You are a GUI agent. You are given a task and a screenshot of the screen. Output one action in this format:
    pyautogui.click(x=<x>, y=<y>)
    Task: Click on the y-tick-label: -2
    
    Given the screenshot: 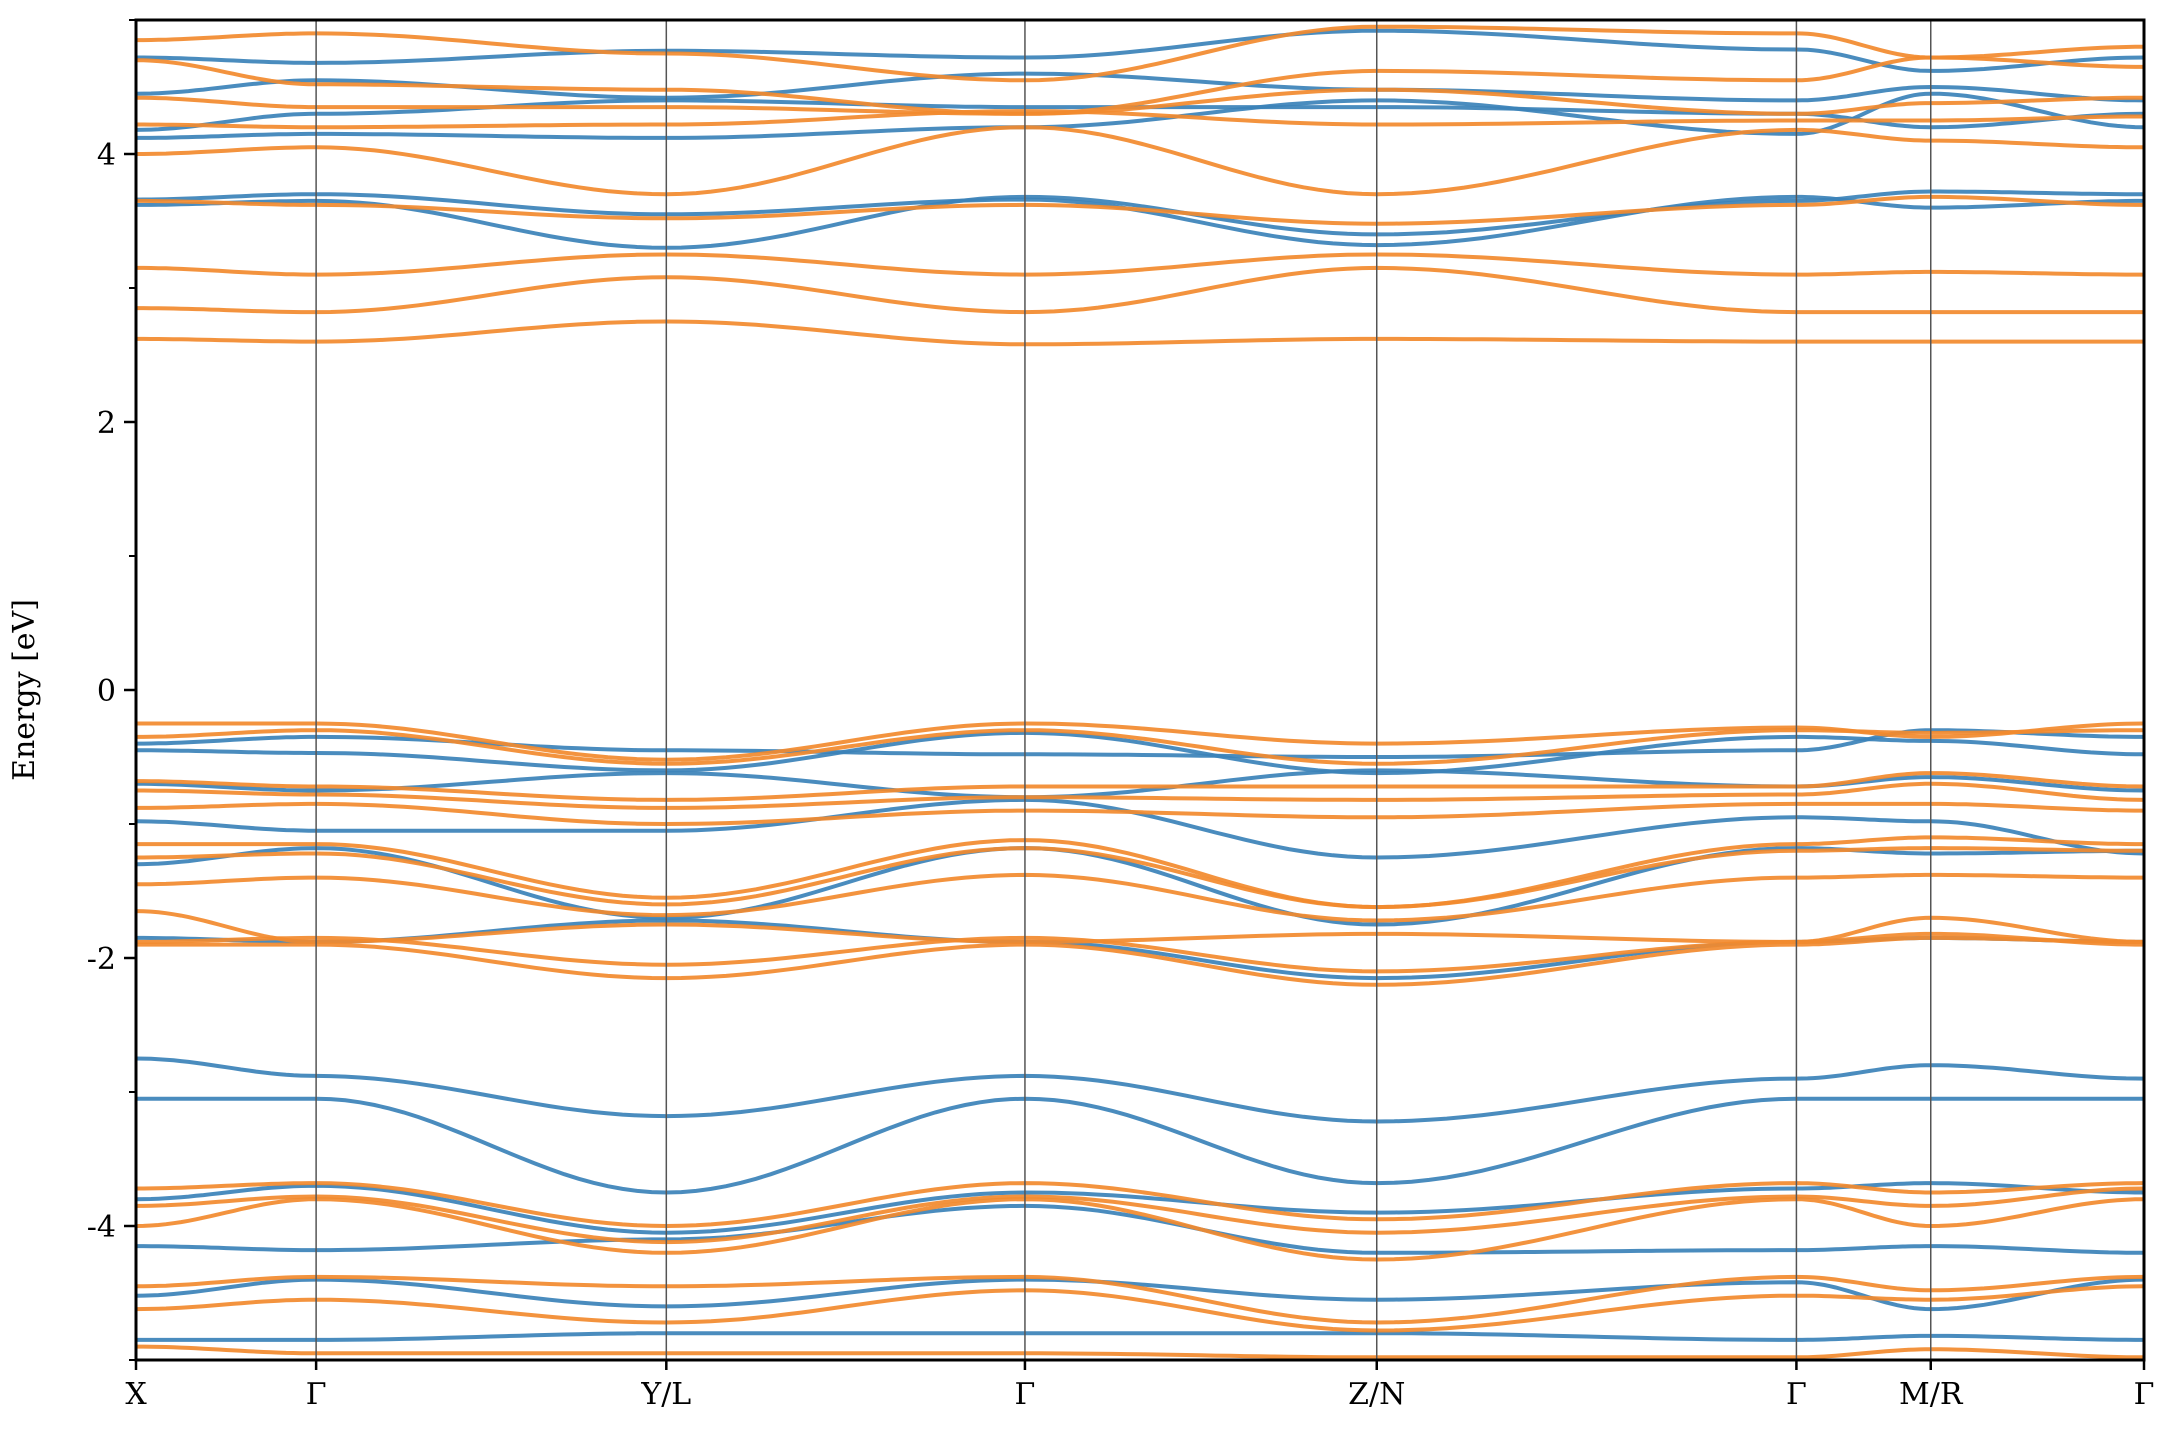 What is the action you would take?
    pyautogui.click(x=101, y=959)
    